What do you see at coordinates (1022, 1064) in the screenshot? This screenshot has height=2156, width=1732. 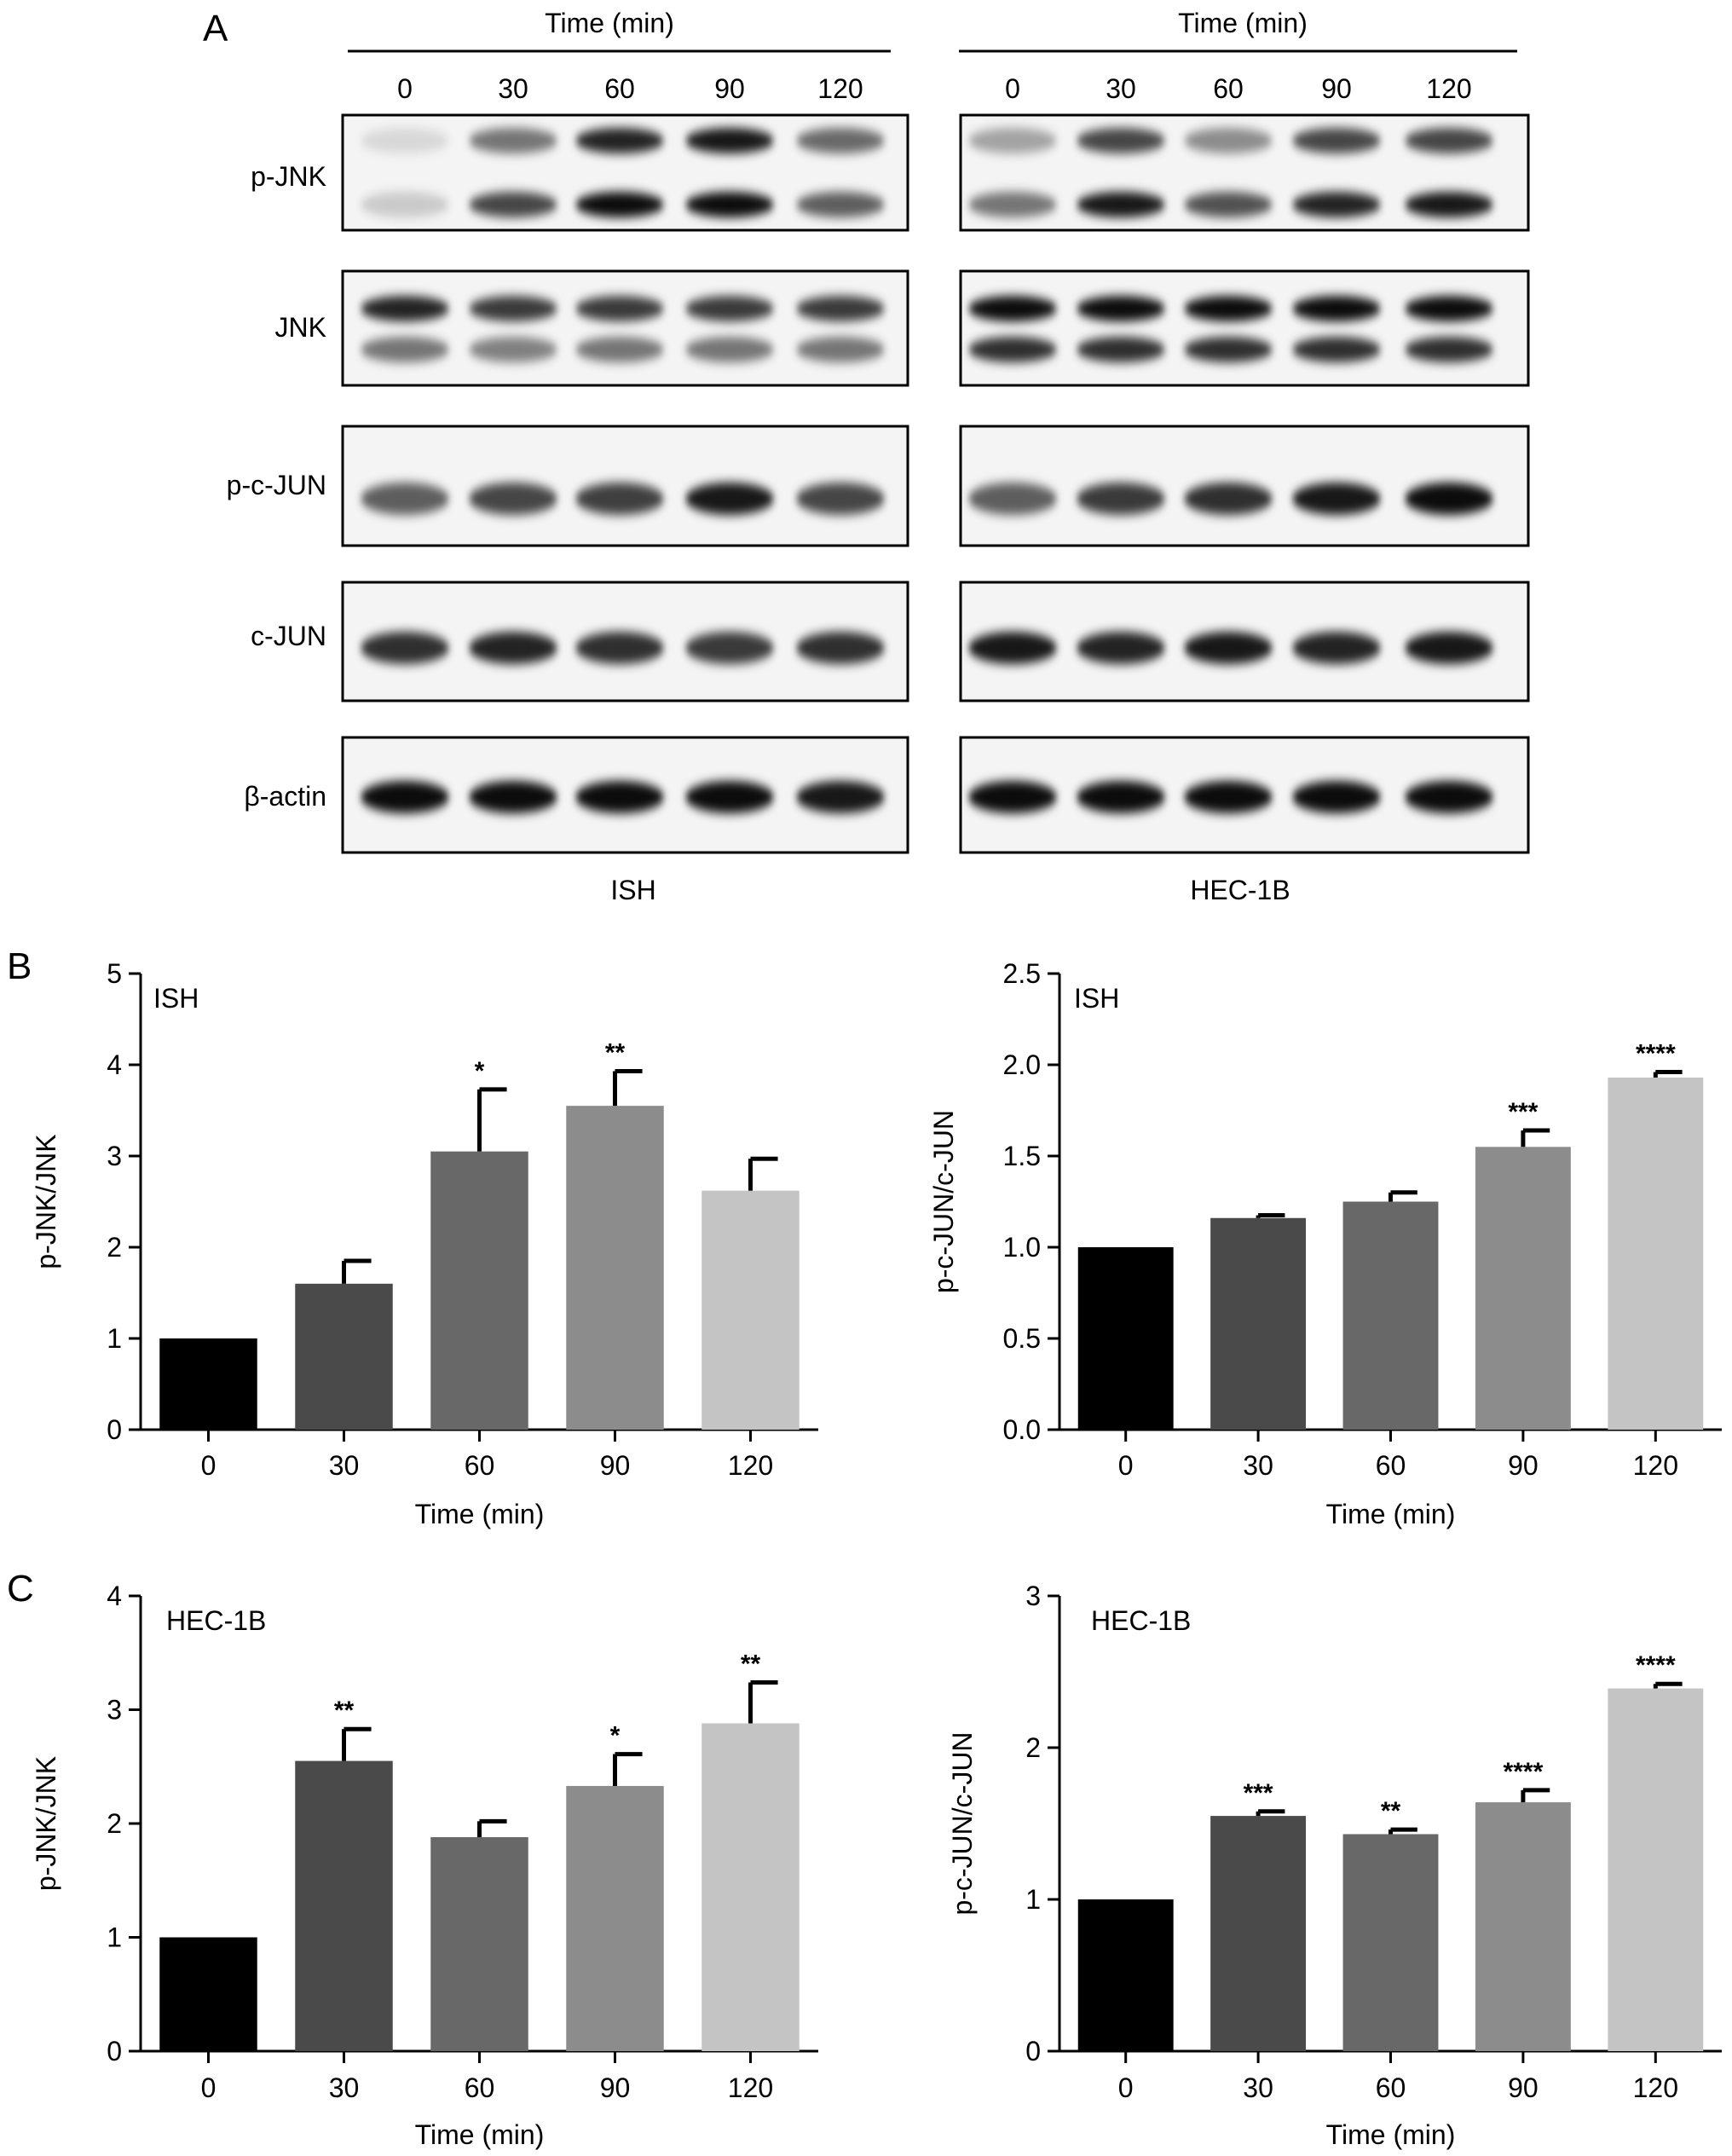 I see `y-tick-label: 2.0` at bounding box center [1022, 1064].